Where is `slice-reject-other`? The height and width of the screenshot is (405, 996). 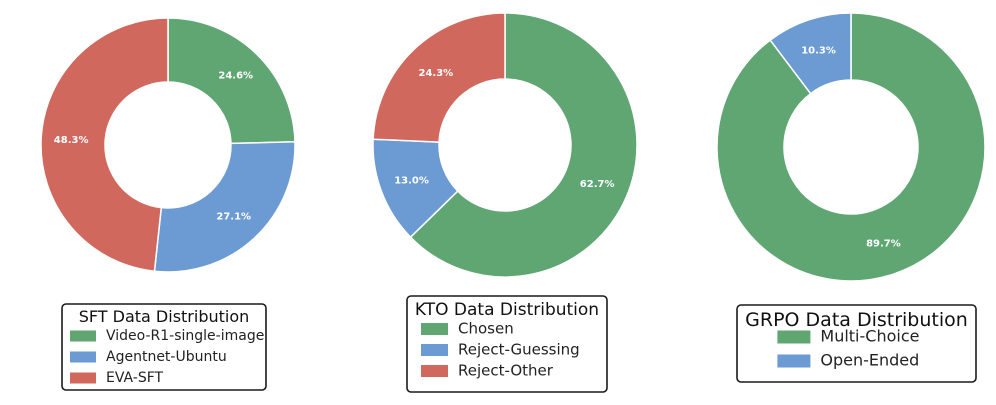
slice-reject-other is located at coordinates (439, 77).